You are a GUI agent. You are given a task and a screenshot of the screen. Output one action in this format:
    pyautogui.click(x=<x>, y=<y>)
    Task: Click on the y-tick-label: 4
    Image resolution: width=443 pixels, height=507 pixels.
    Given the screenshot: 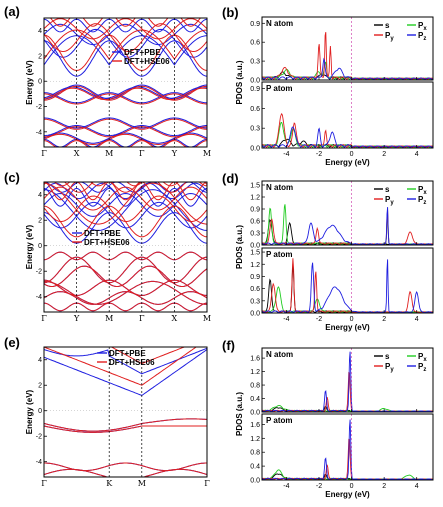 What is the action you would take?
    pyautogui.click(x=40, y=360)
    